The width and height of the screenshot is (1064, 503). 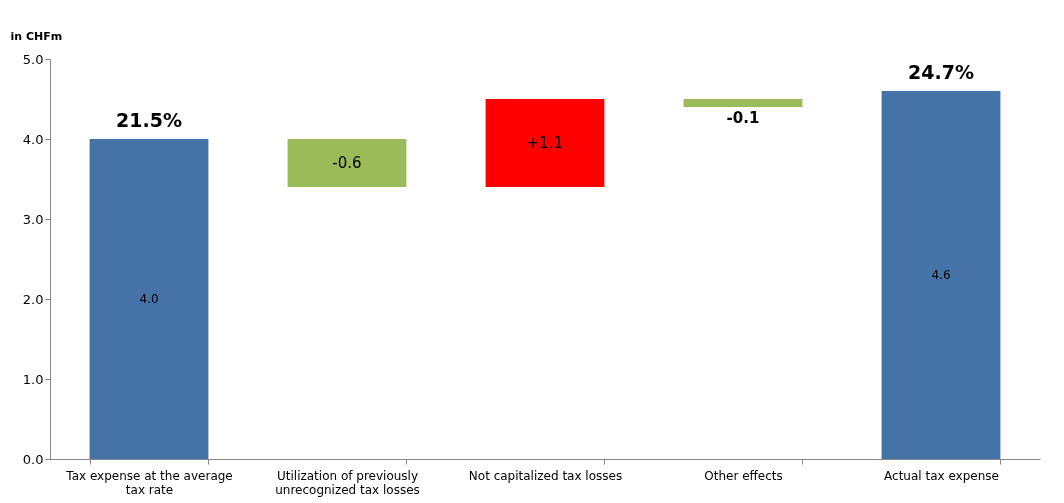 What do you see at coordinates (941, 475) in the screenshot?
I see `x-tick-label: Actual tax expense` at bounding box center [941, 475].